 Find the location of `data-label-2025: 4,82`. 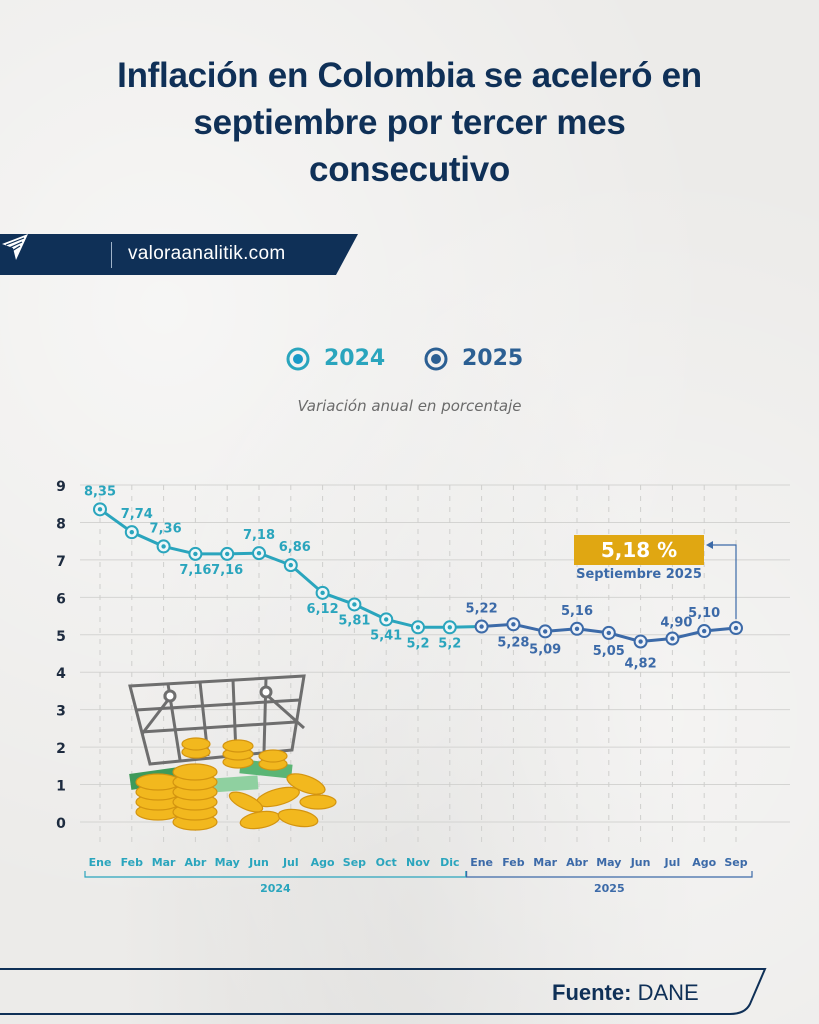

data-label-2025: 4,82 is located at coordinates (641, 664).